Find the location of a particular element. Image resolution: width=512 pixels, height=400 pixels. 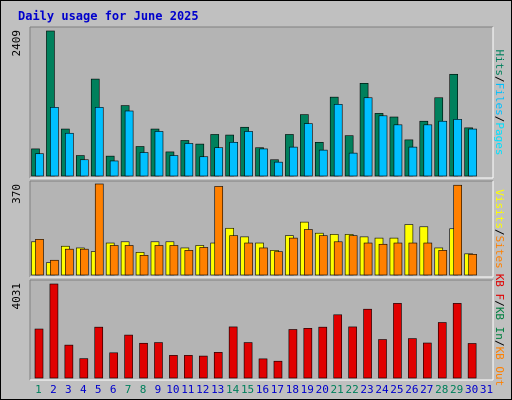

x-tick-30: 30 is located at coordinates (471, 389).